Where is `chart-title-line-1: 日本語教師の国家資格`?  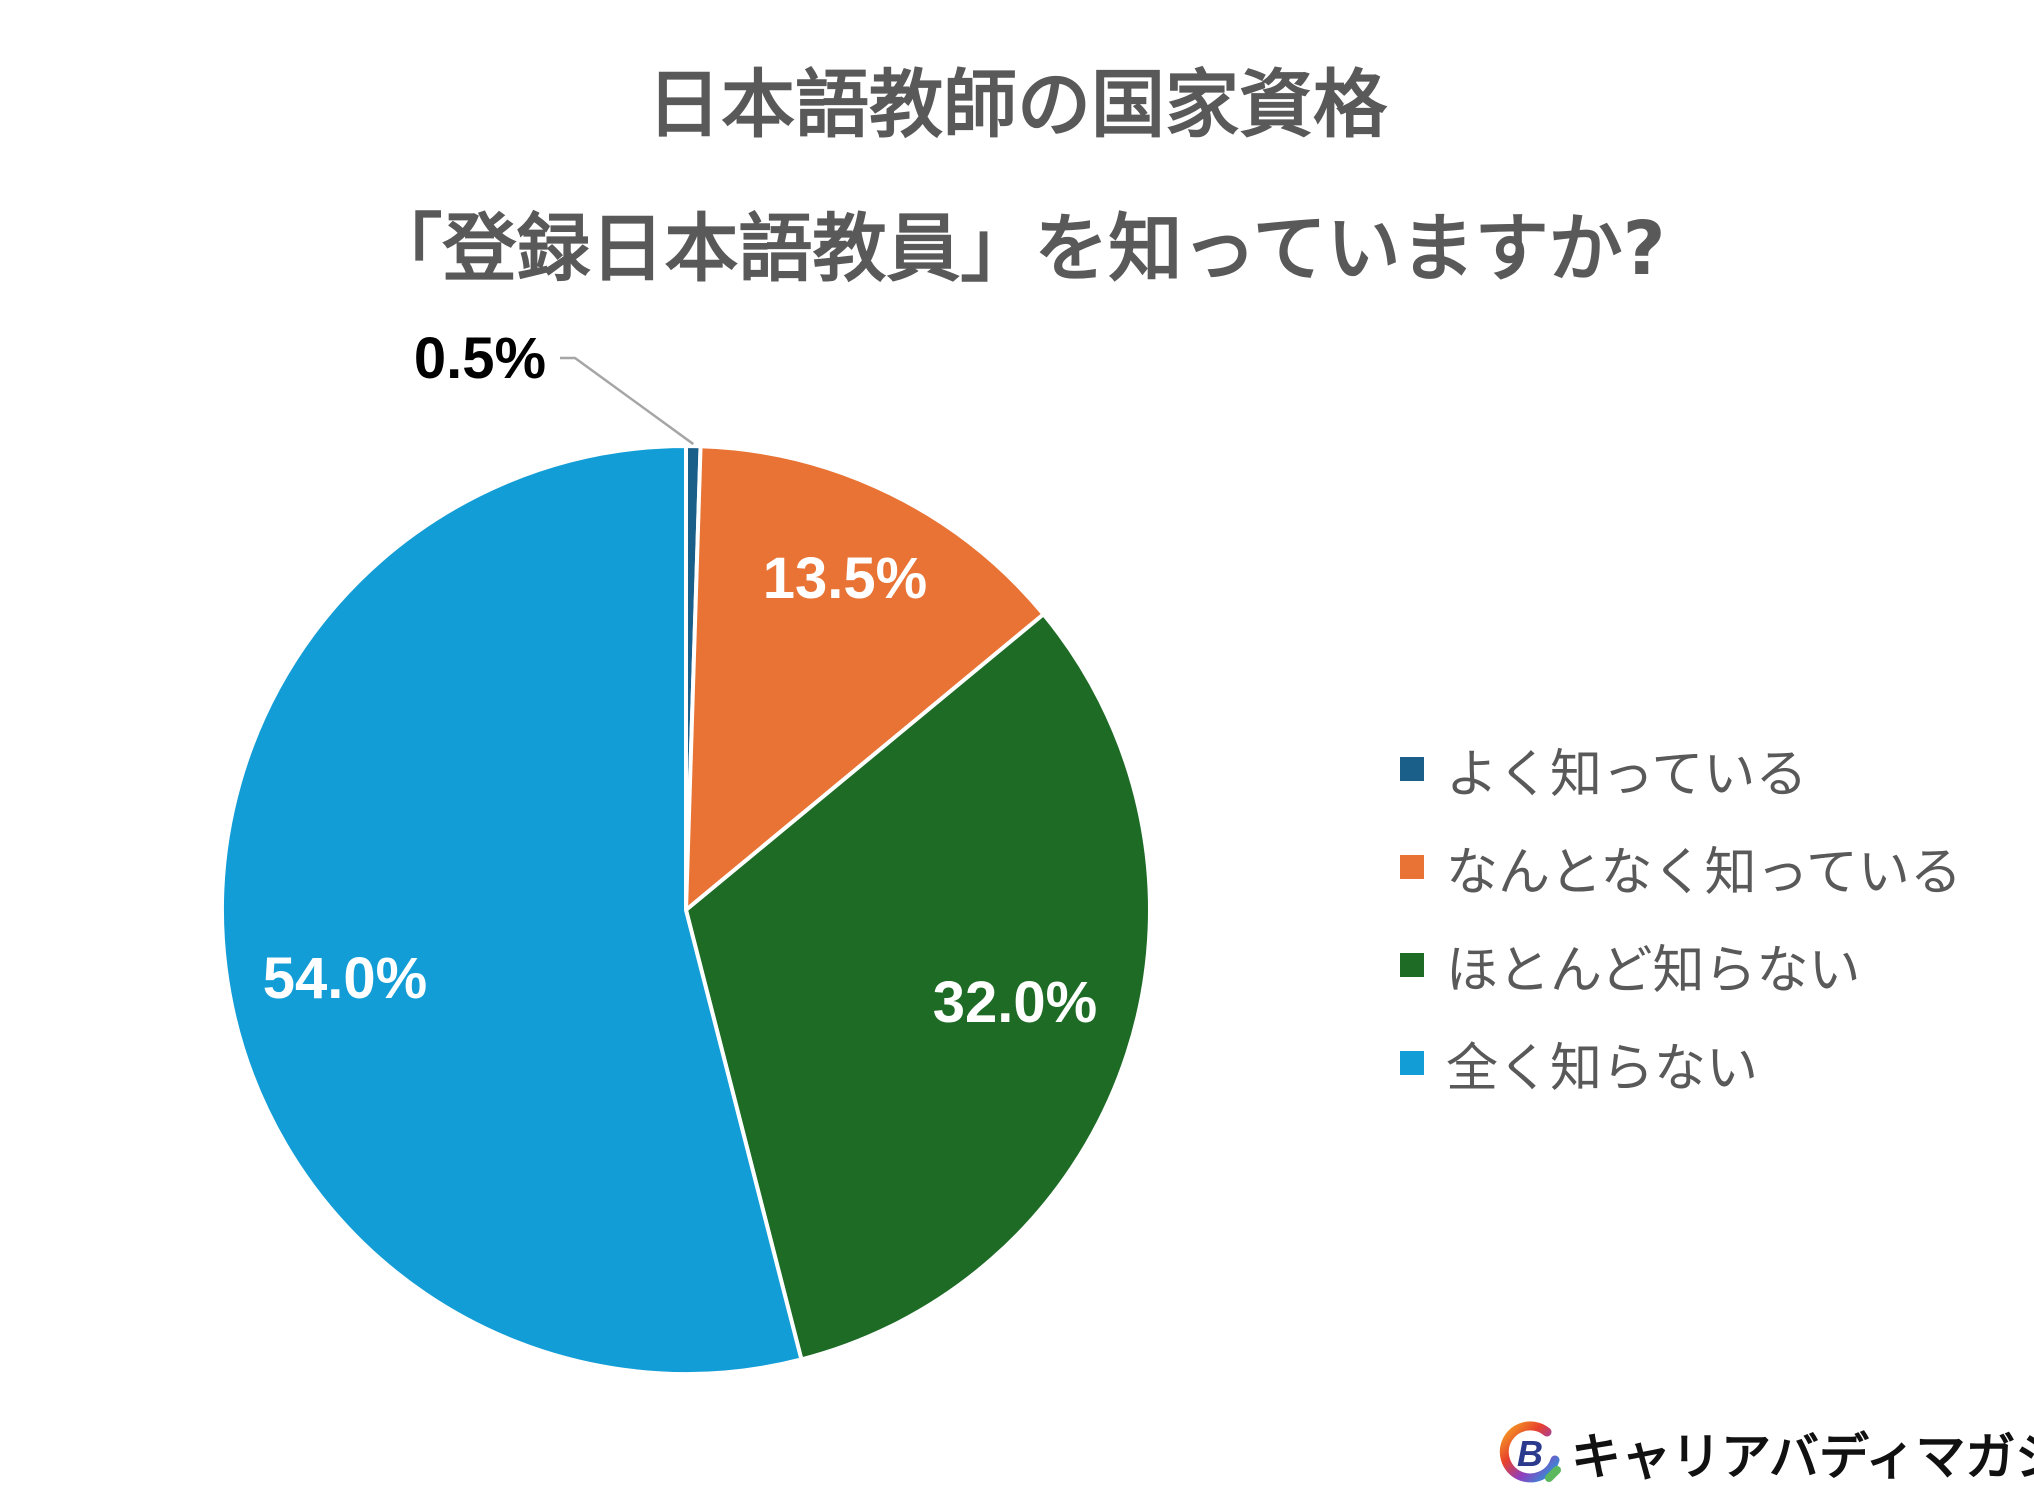 chart-title-line-1: 日本語教師の国家資格 is located at coordinates (1017, 105).